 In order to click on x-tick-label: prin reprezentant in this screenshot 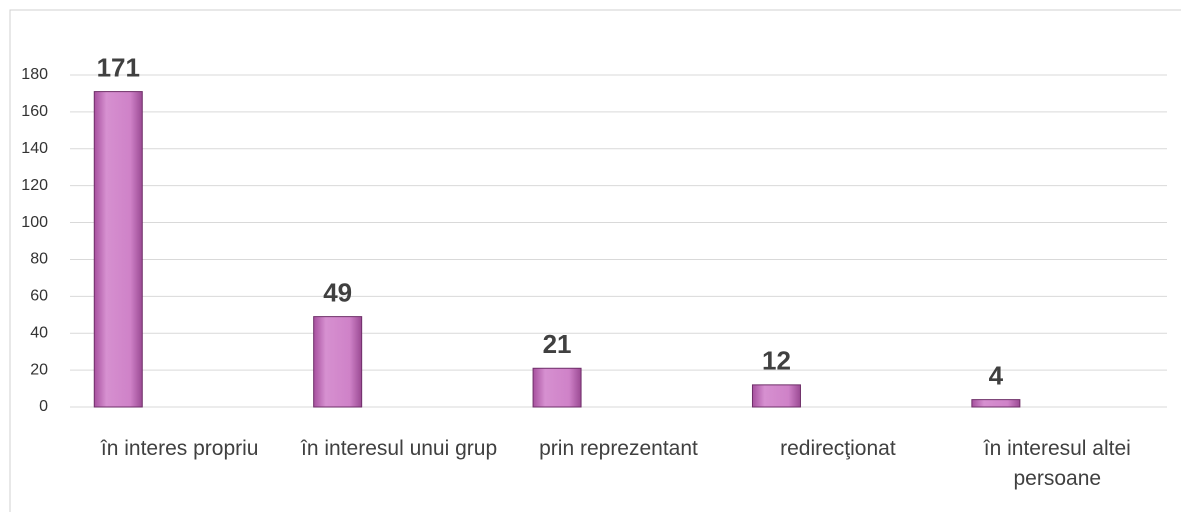, I will do `click(618, 448)`.